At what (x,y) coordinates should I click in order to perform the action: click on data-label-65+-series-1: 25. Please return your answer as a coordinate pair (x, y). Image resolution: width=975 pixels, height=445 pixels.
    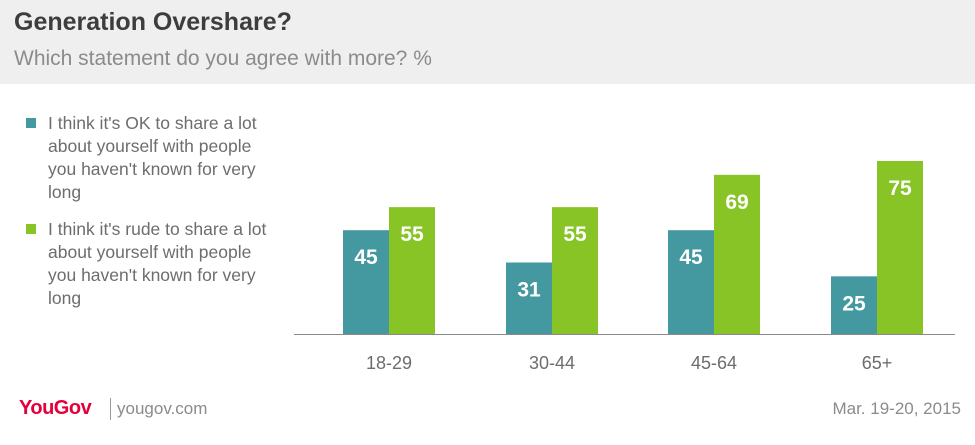
    Looking at the image, I should click on (854, 303).